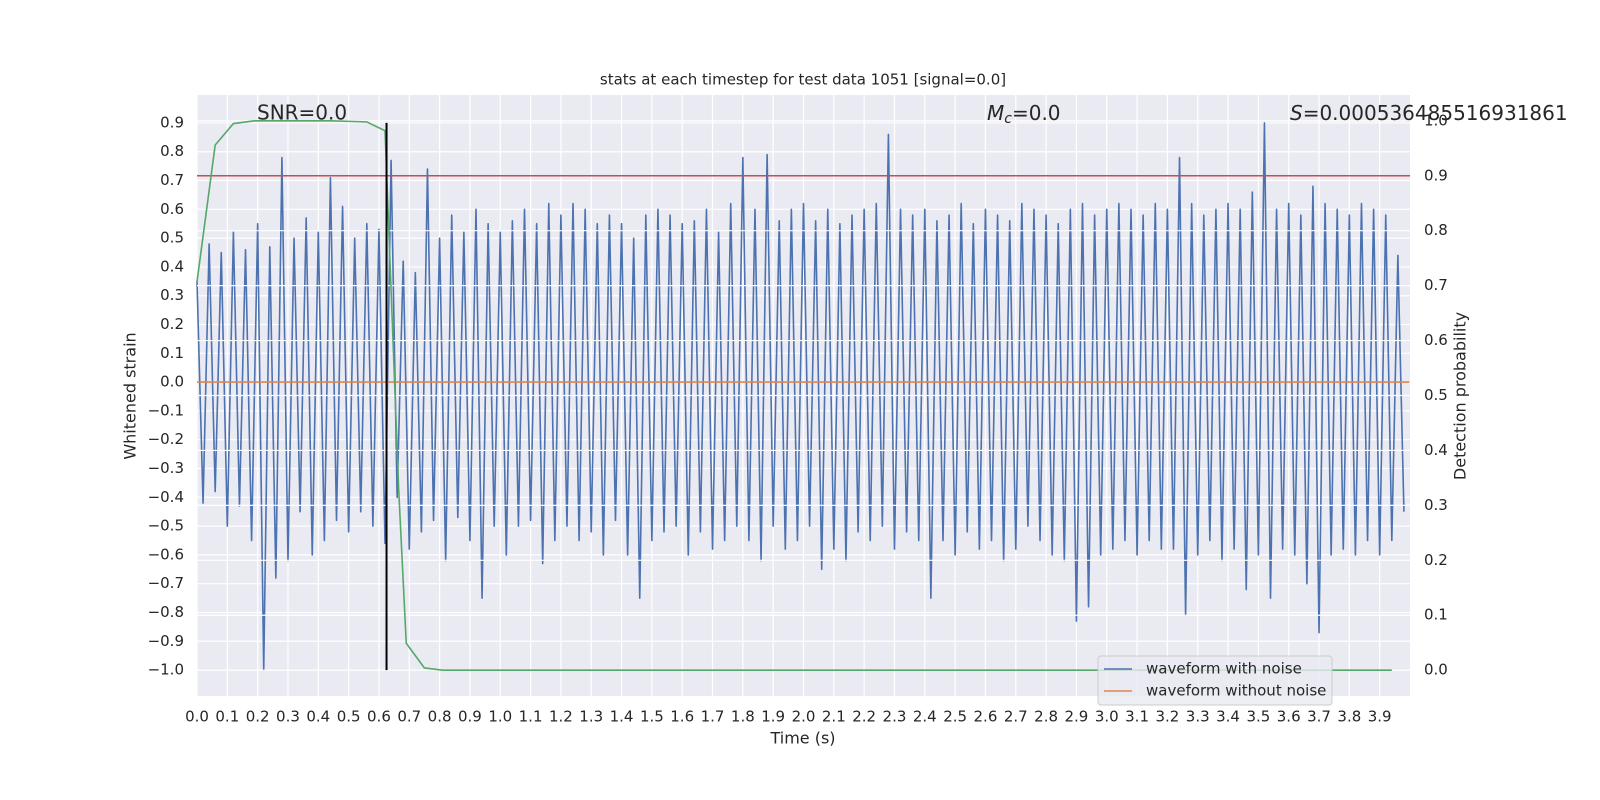 This screenshot has height=800, width=1600. I want to click on y-tick-label: −0.8, so click(166, 612).